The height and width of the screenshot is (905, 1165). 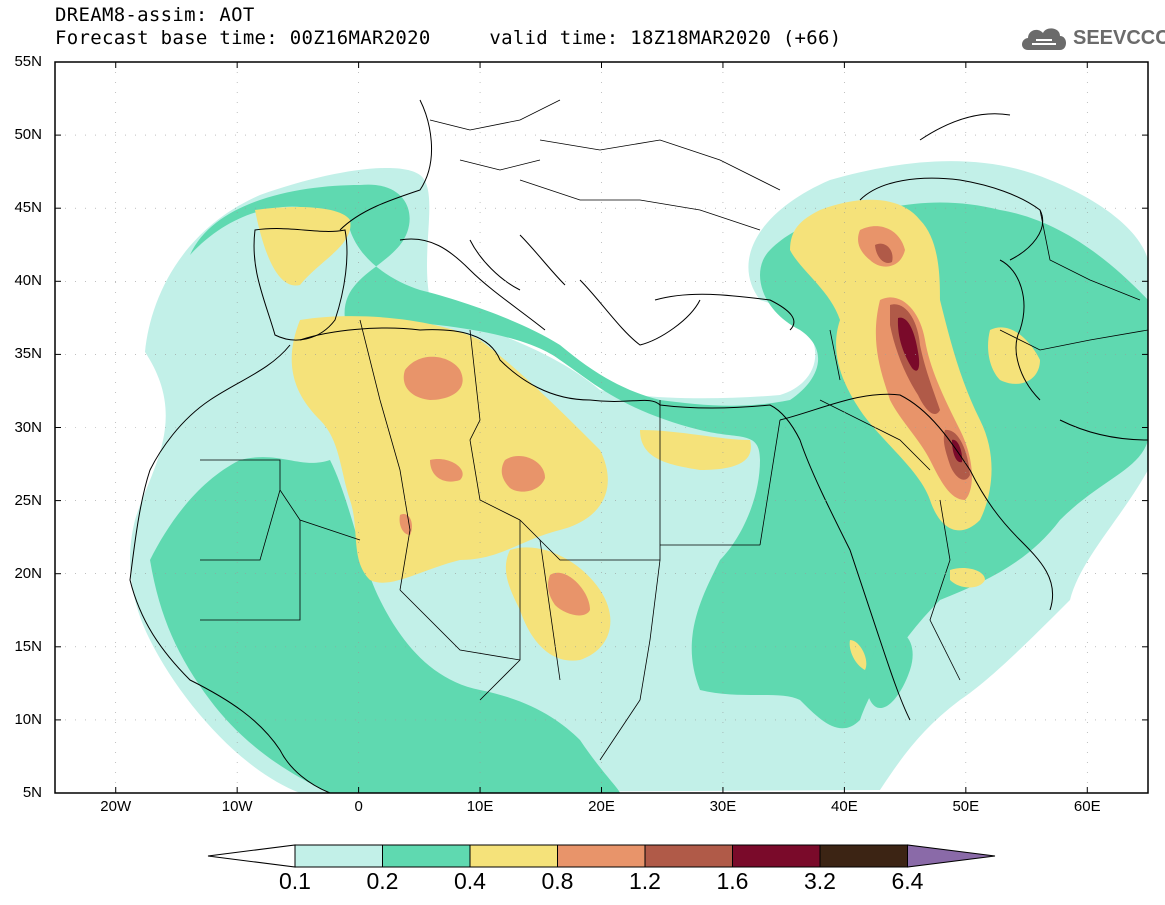 I want to click on colorbar-label: 3.2, so click(x=820, y=881).